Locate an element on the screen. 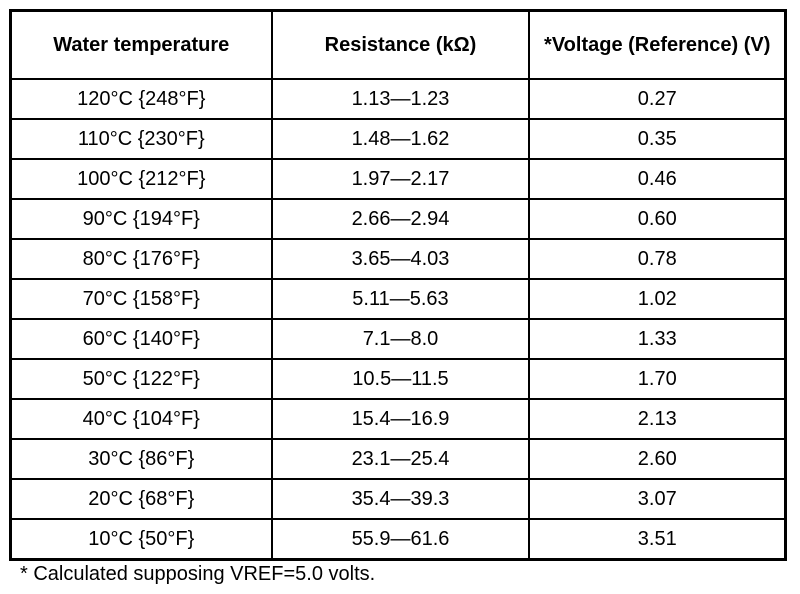 This screenshot has width=800, height=594. resistance-cell: 55.9—61.6 is located at coordinates (400, 539).